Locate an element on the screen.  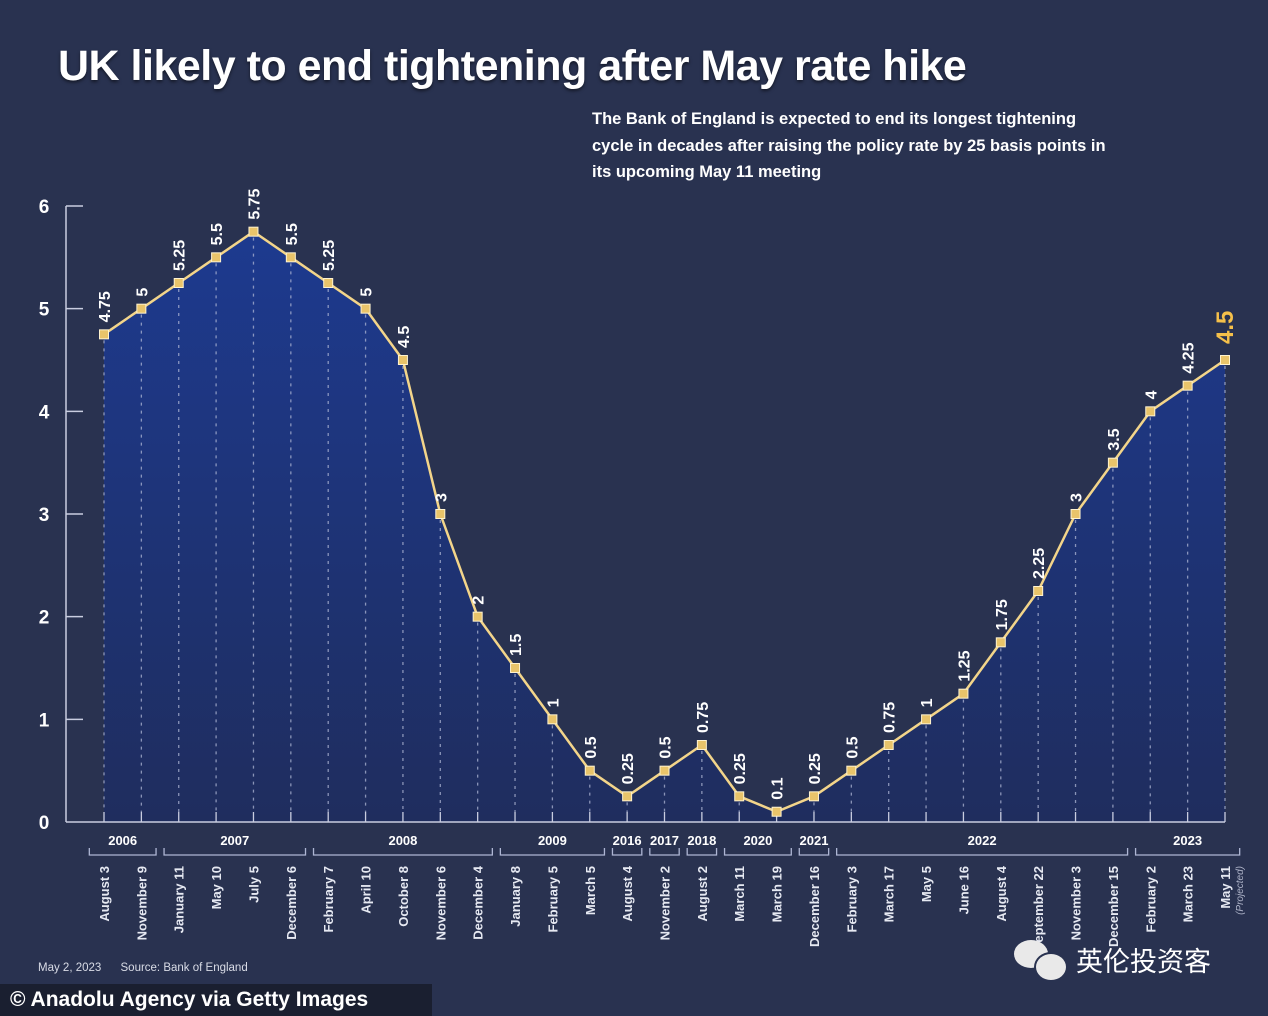
year-label: 2016 is located at coordinates (627, 840).